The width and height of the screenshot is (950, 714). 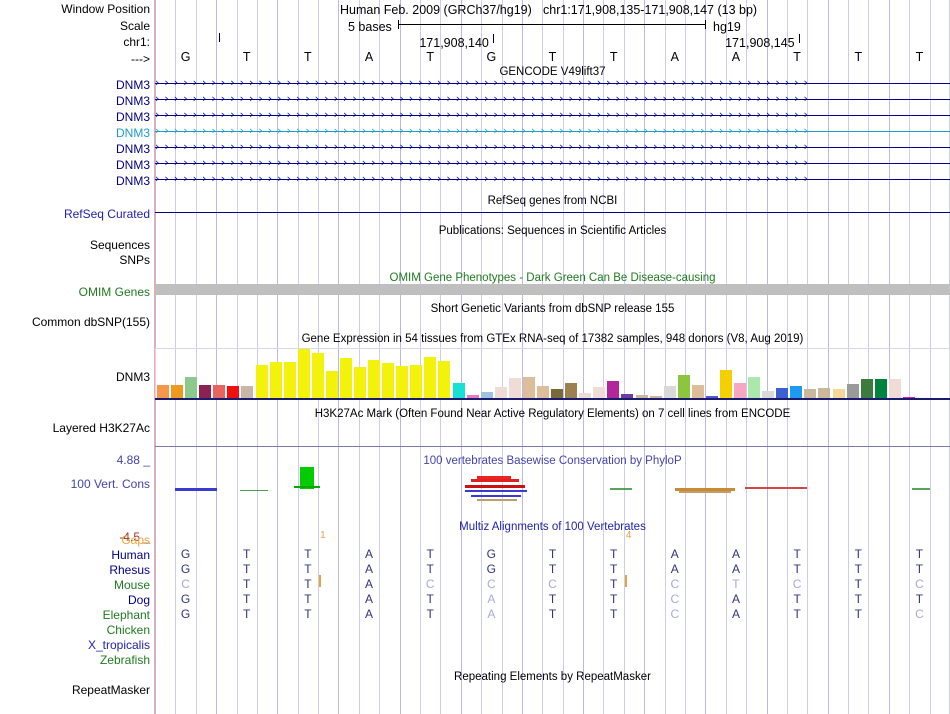 What do you see at coordinates (130, 555) in the screenshot?
I see `multiz-species-label: Human` at bounding box center [130, 555].